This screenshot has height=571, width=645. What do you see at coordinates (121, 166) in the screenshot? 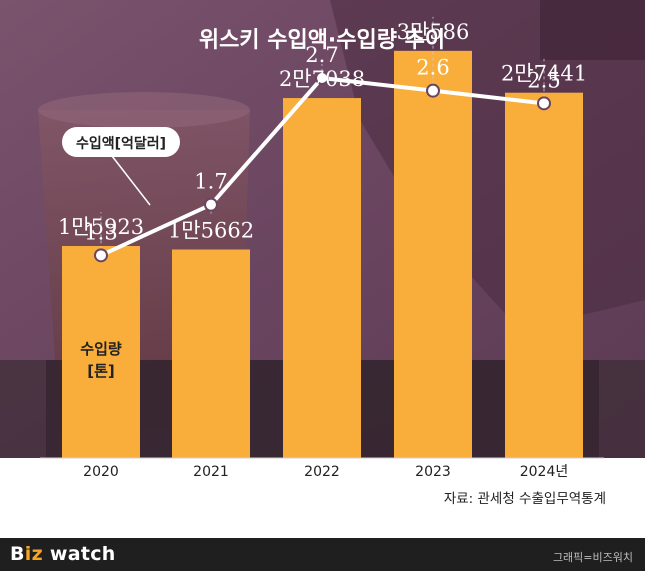
I see `line-legend-callout: 수입액[억달러]` at bounding box center [121, 166].